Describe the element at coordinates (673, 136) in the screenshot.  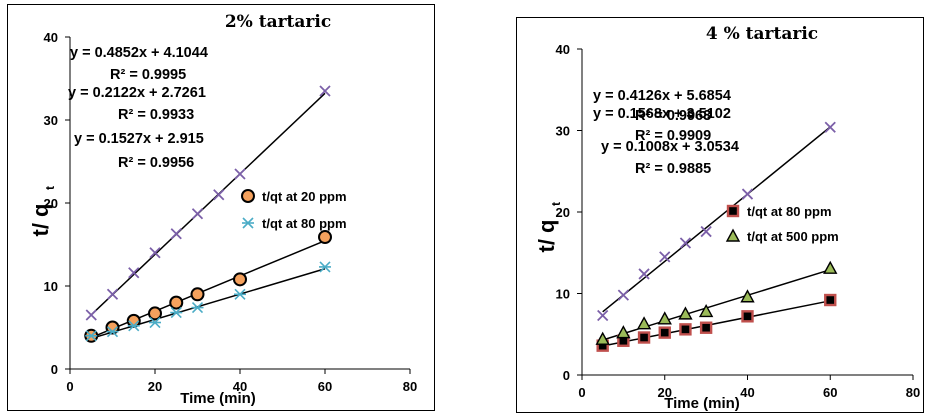
I see `trendline-r2-1: R² = 0.9909` at that location.